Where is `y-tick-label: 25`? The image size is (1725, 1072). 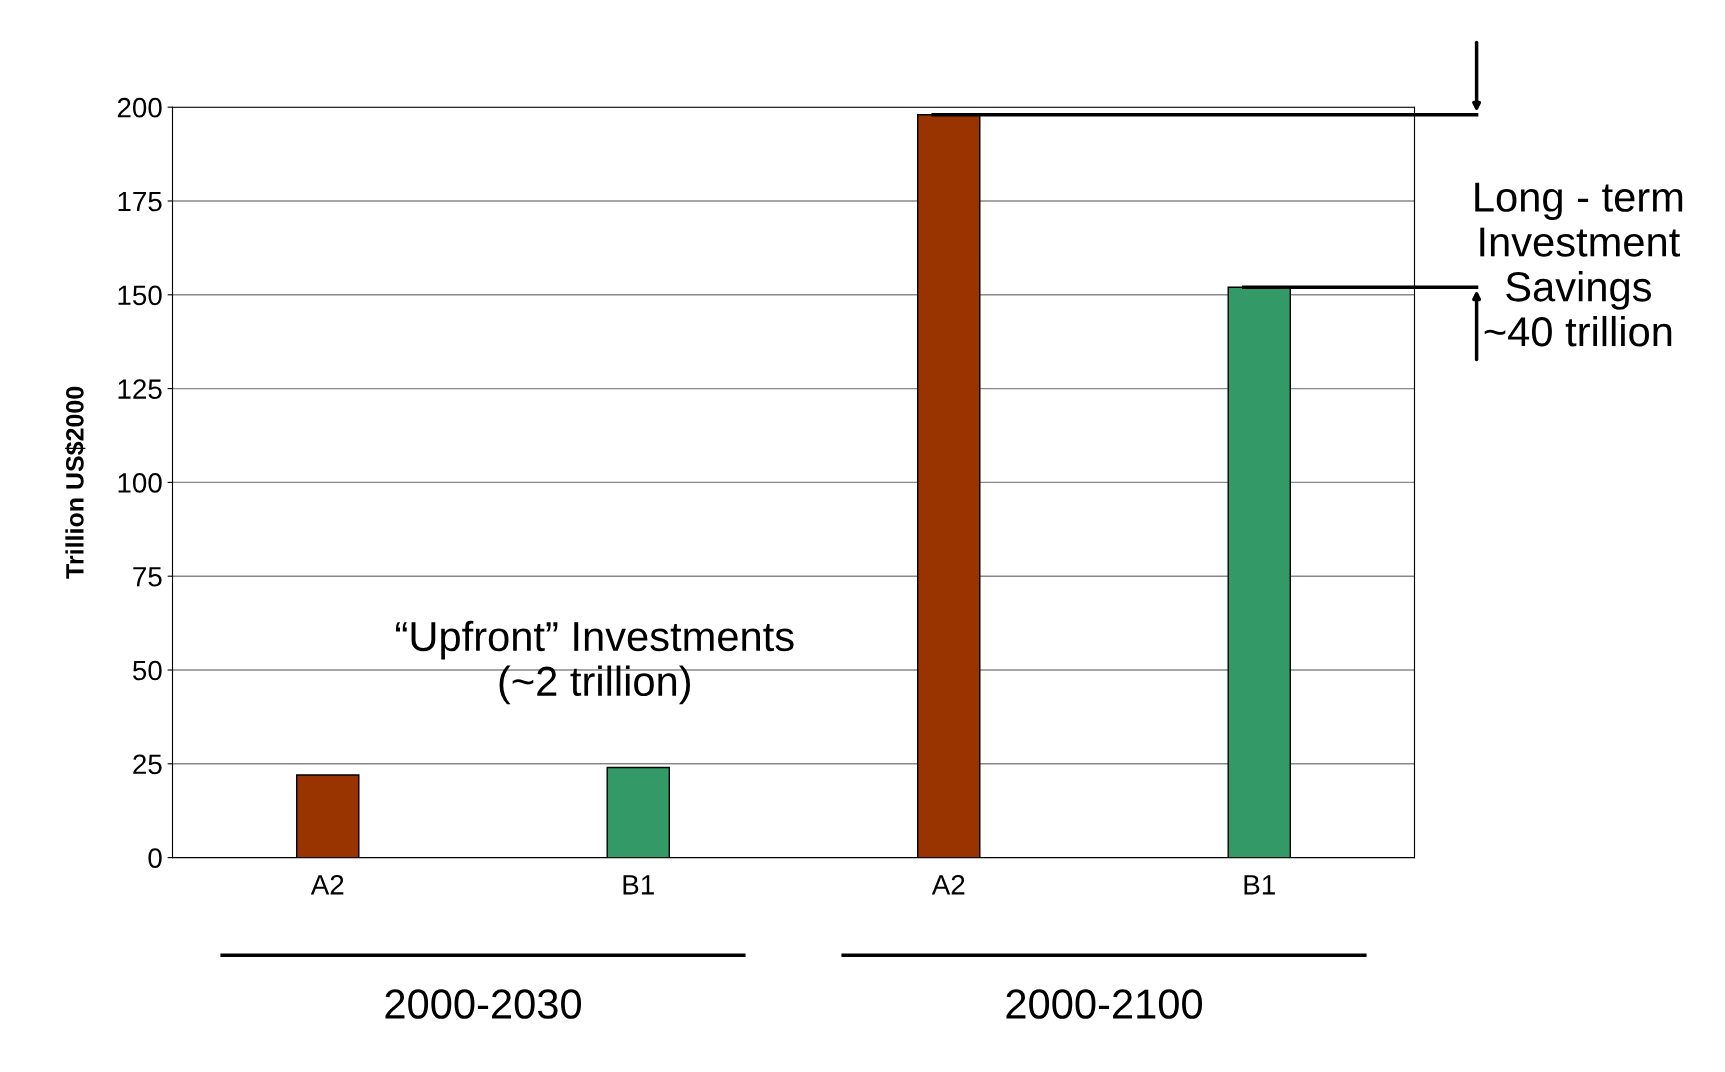
y-tick-label: 25 is located at coordinates (147, 764).